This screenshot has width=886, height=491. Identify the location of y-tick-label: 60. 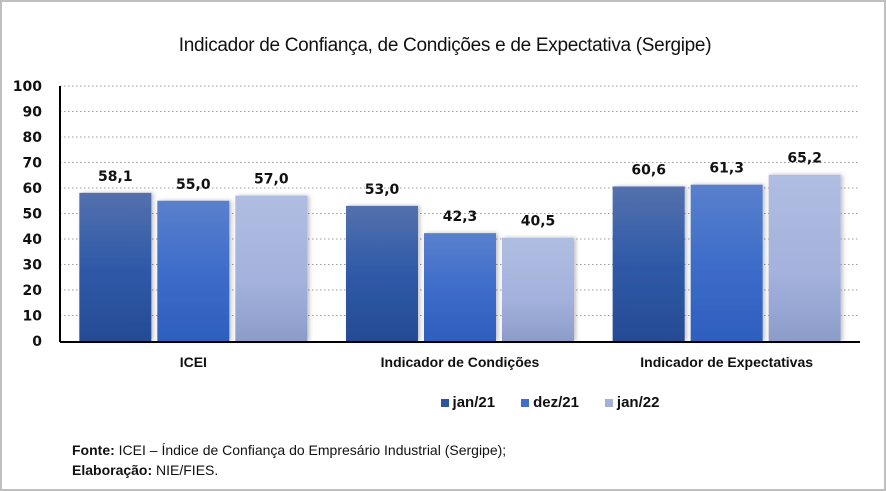
(33, 189).